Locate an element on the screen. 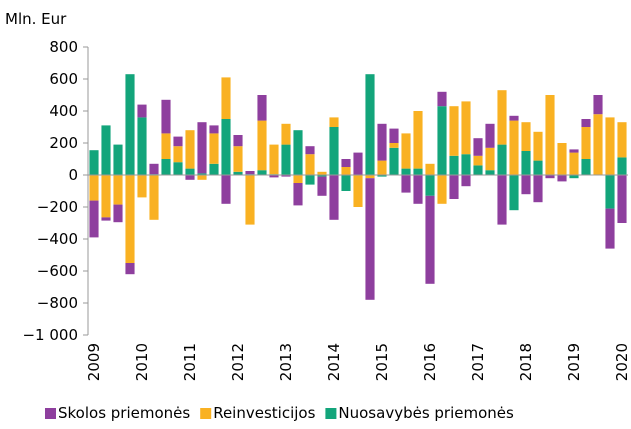 The image size is (631, 429). x-tick-label: 2009 is located at coordinates (94, 362).